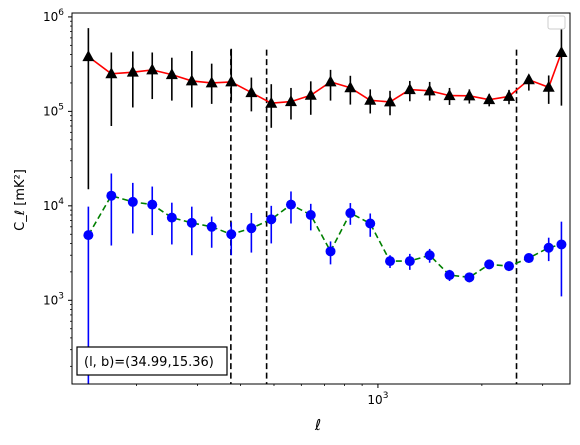 The height and width of the screenshot is (445, 580). I want to click on annotation-frame, so click(152, 361).